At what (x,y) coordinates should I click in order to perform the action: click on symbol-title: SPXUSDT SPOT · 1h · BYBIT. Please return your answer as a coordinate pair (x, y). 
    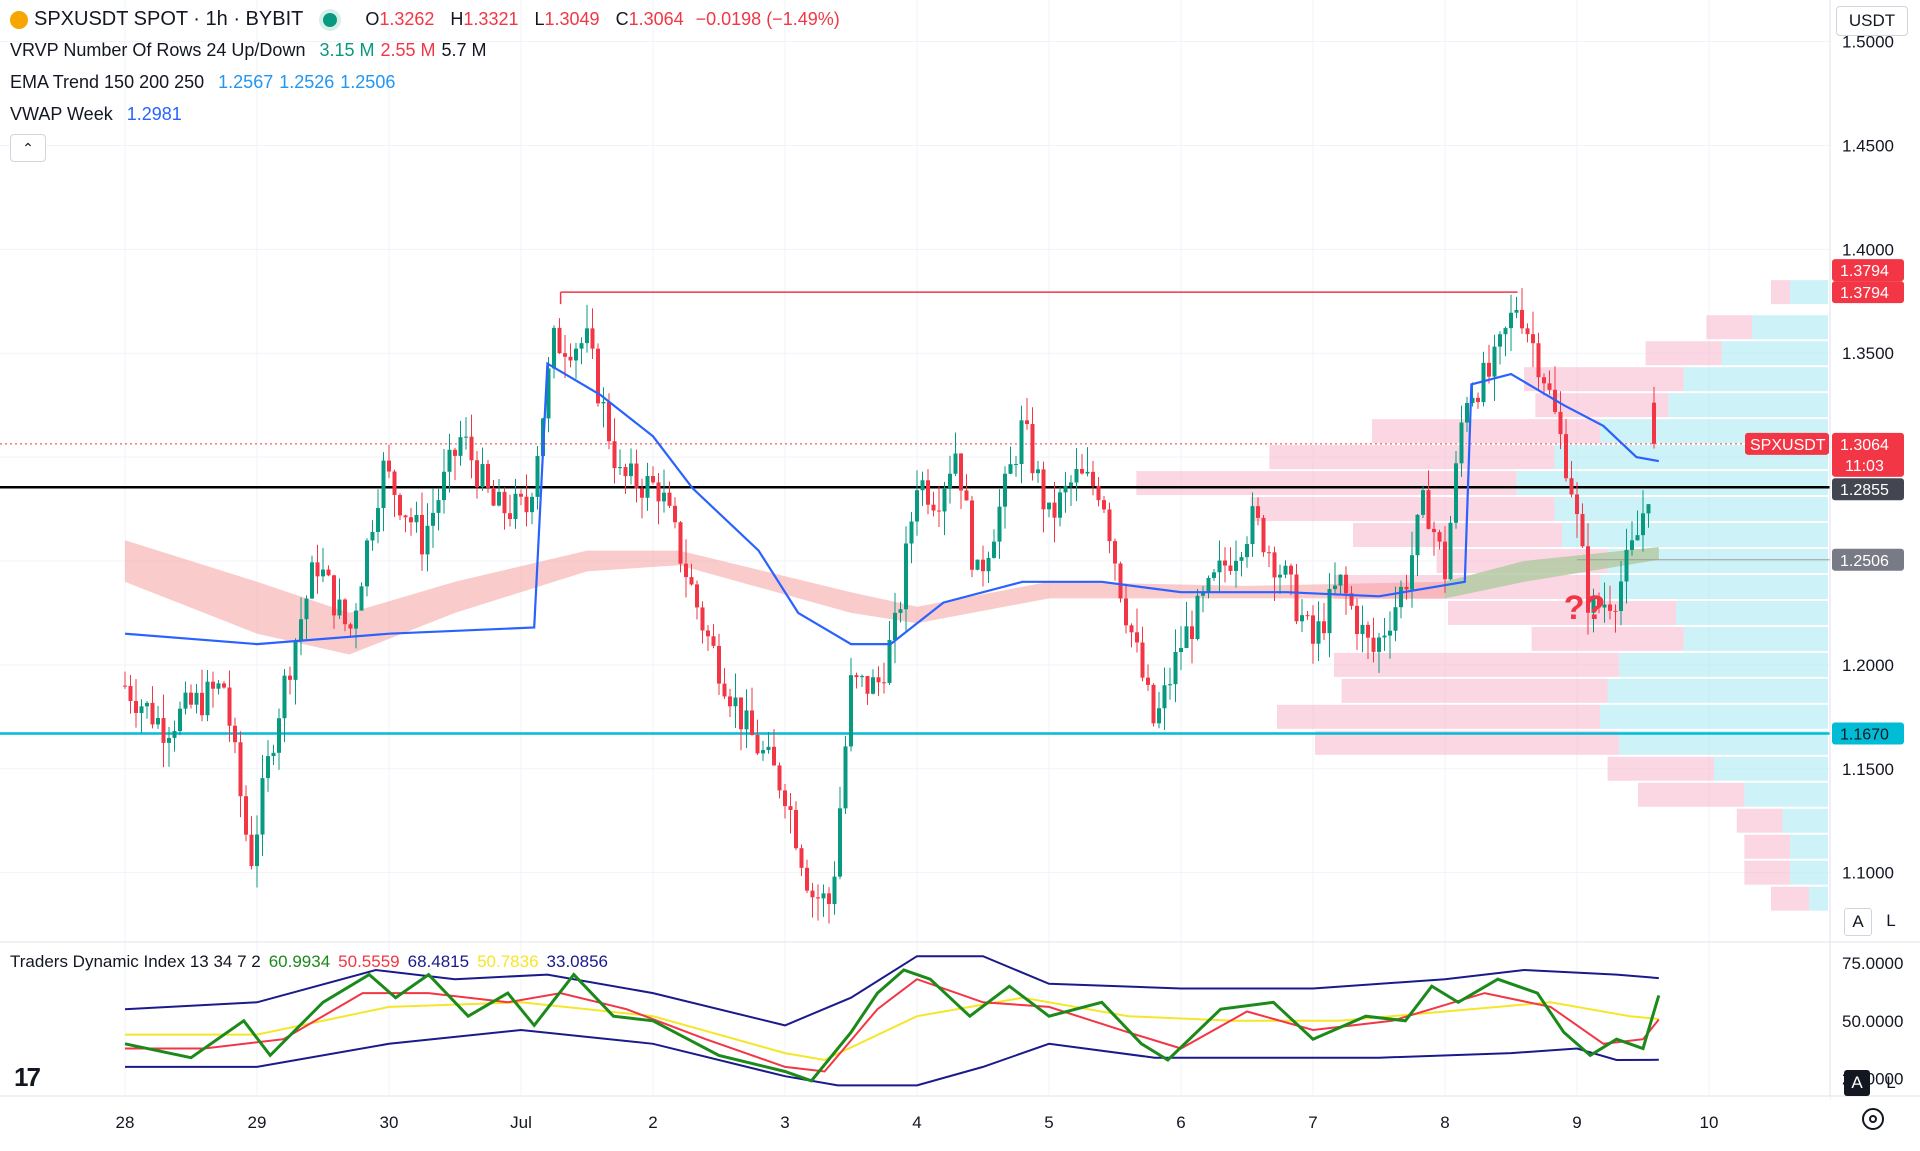
    Looking at the image, I should click on (169, 19).